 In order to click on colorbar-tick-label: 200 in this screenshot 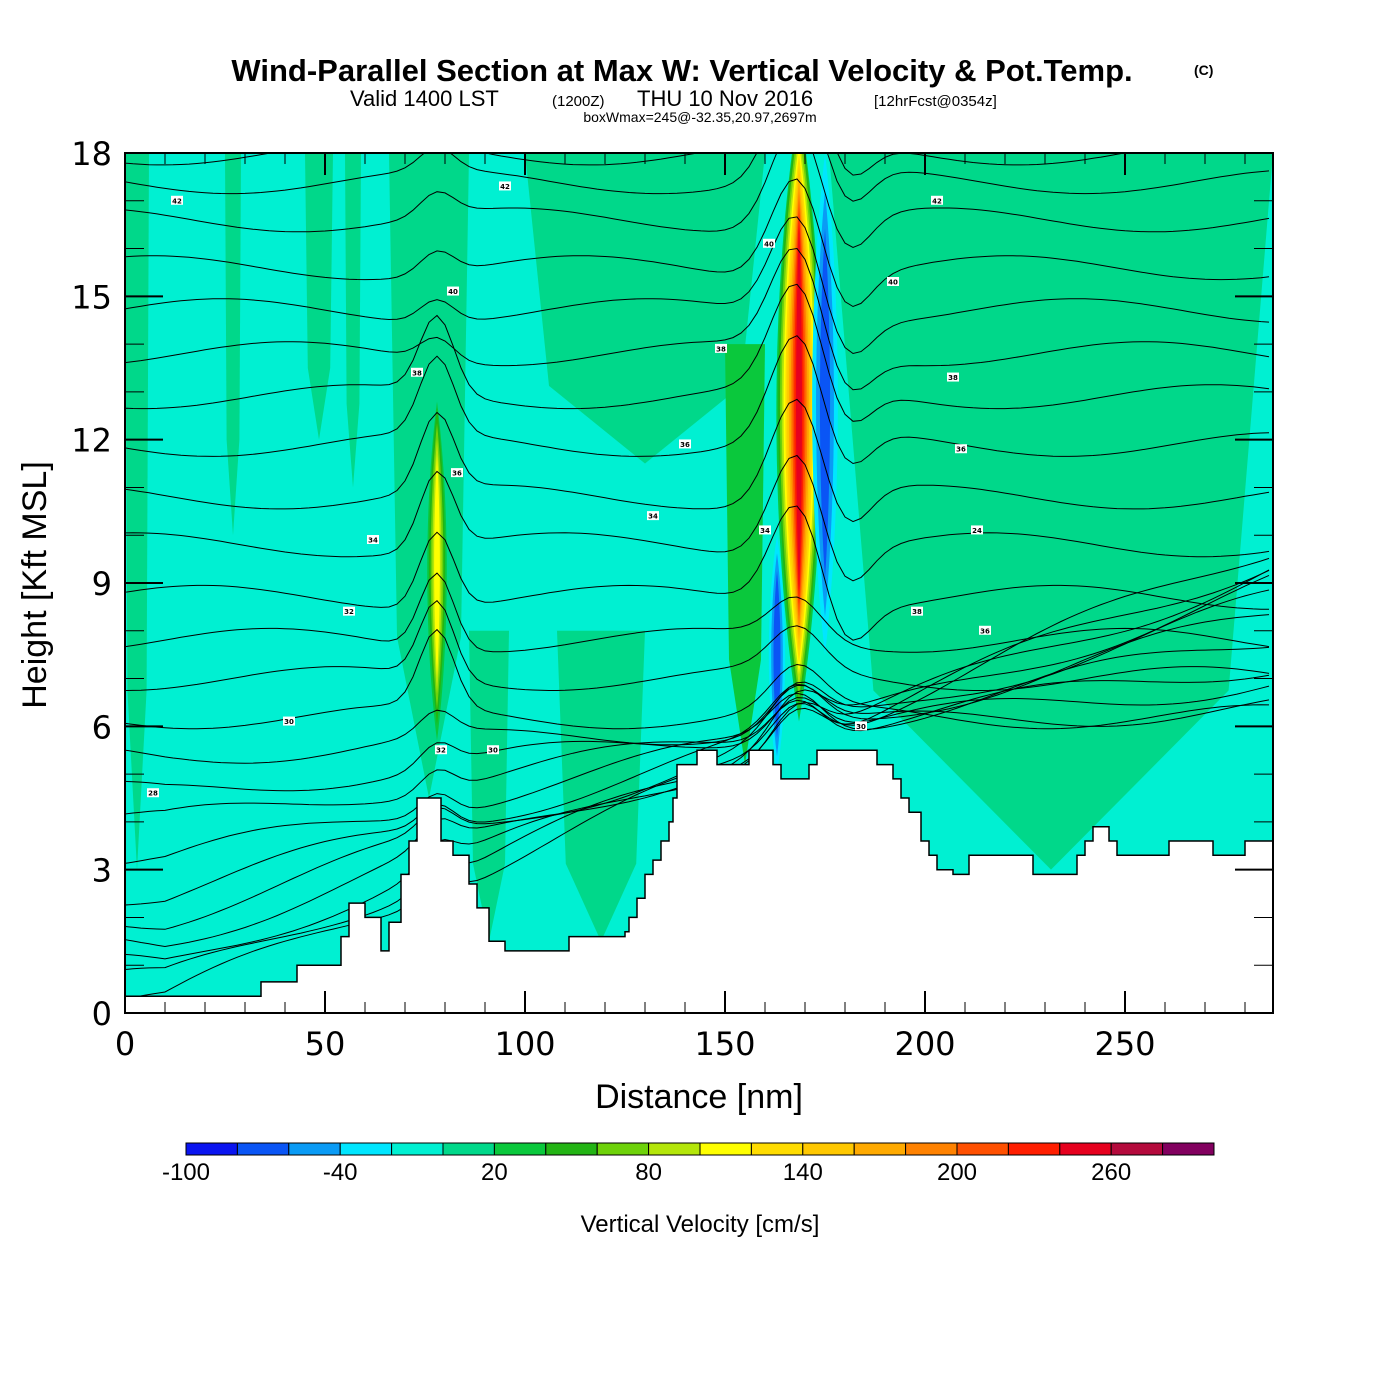, I will do `click(957, 1172)`.